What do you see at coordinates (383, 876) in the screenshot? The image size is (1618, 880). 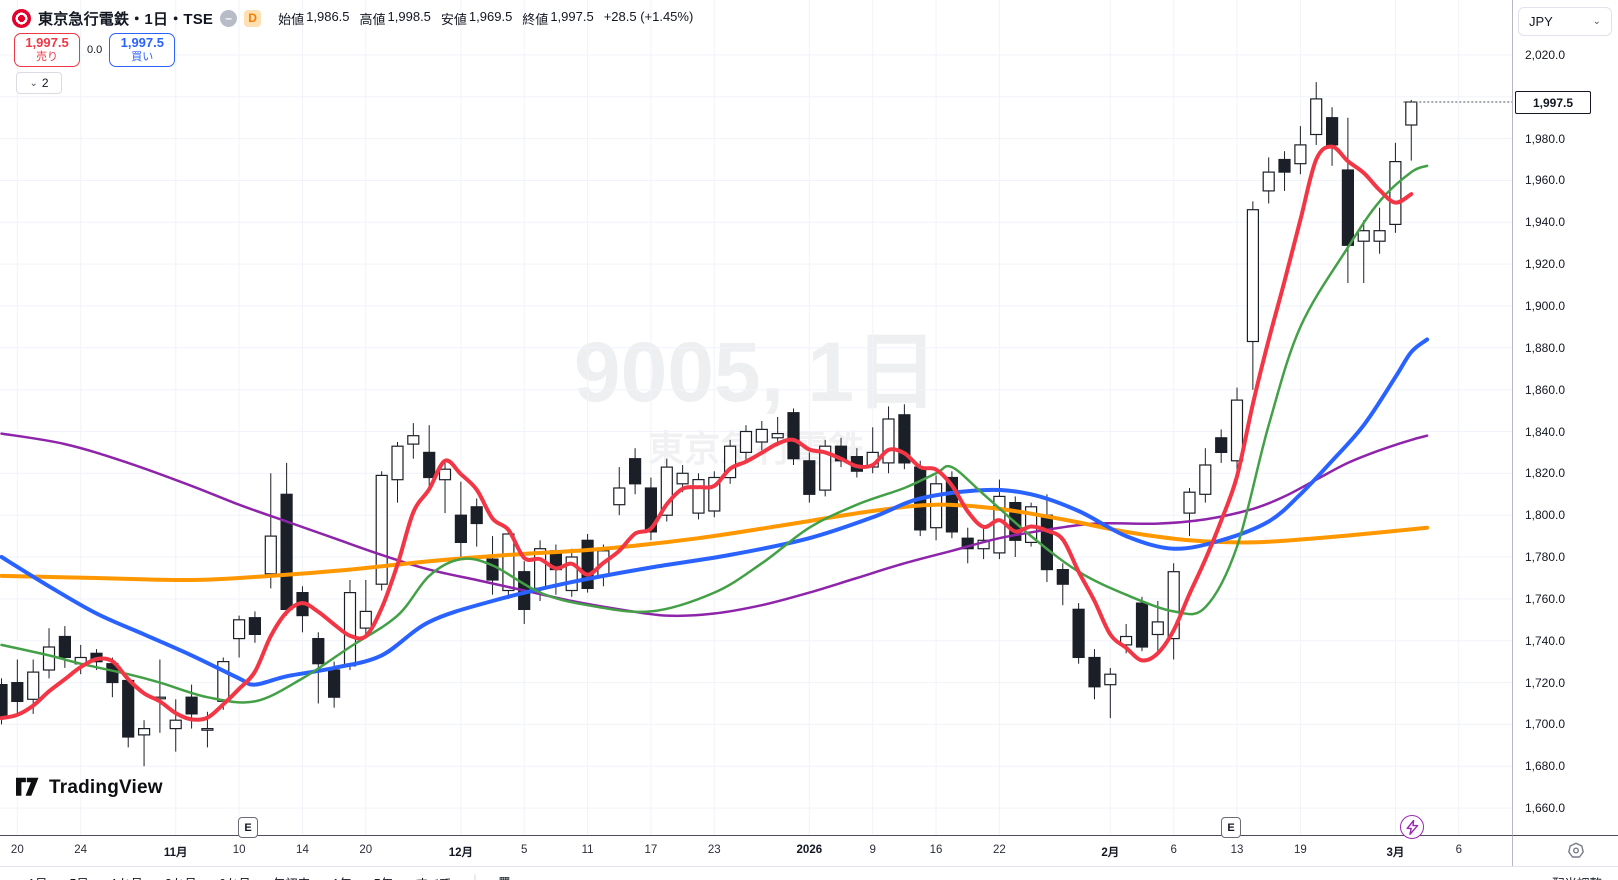 I see `range-button: 5年` at bounding box center [383, 876].